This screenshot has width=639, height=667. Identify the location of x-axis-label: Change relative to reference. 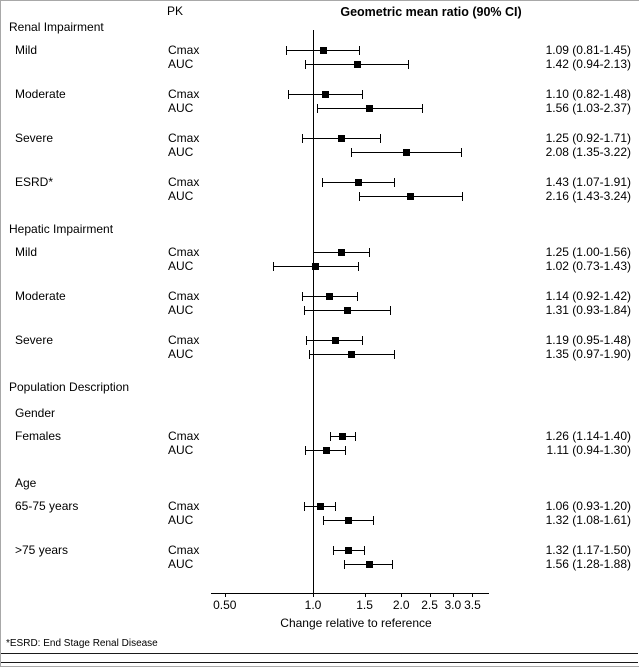
(356, 623).